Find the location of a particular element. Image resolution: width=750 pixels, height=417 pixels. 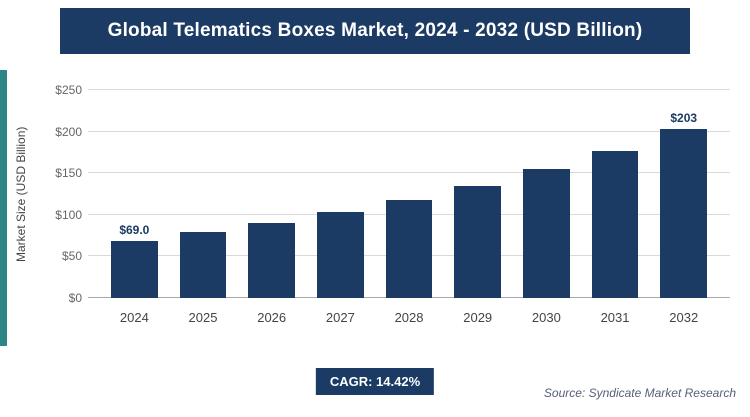

x-tick-label: 2026 is located at coordinates (272, 317).